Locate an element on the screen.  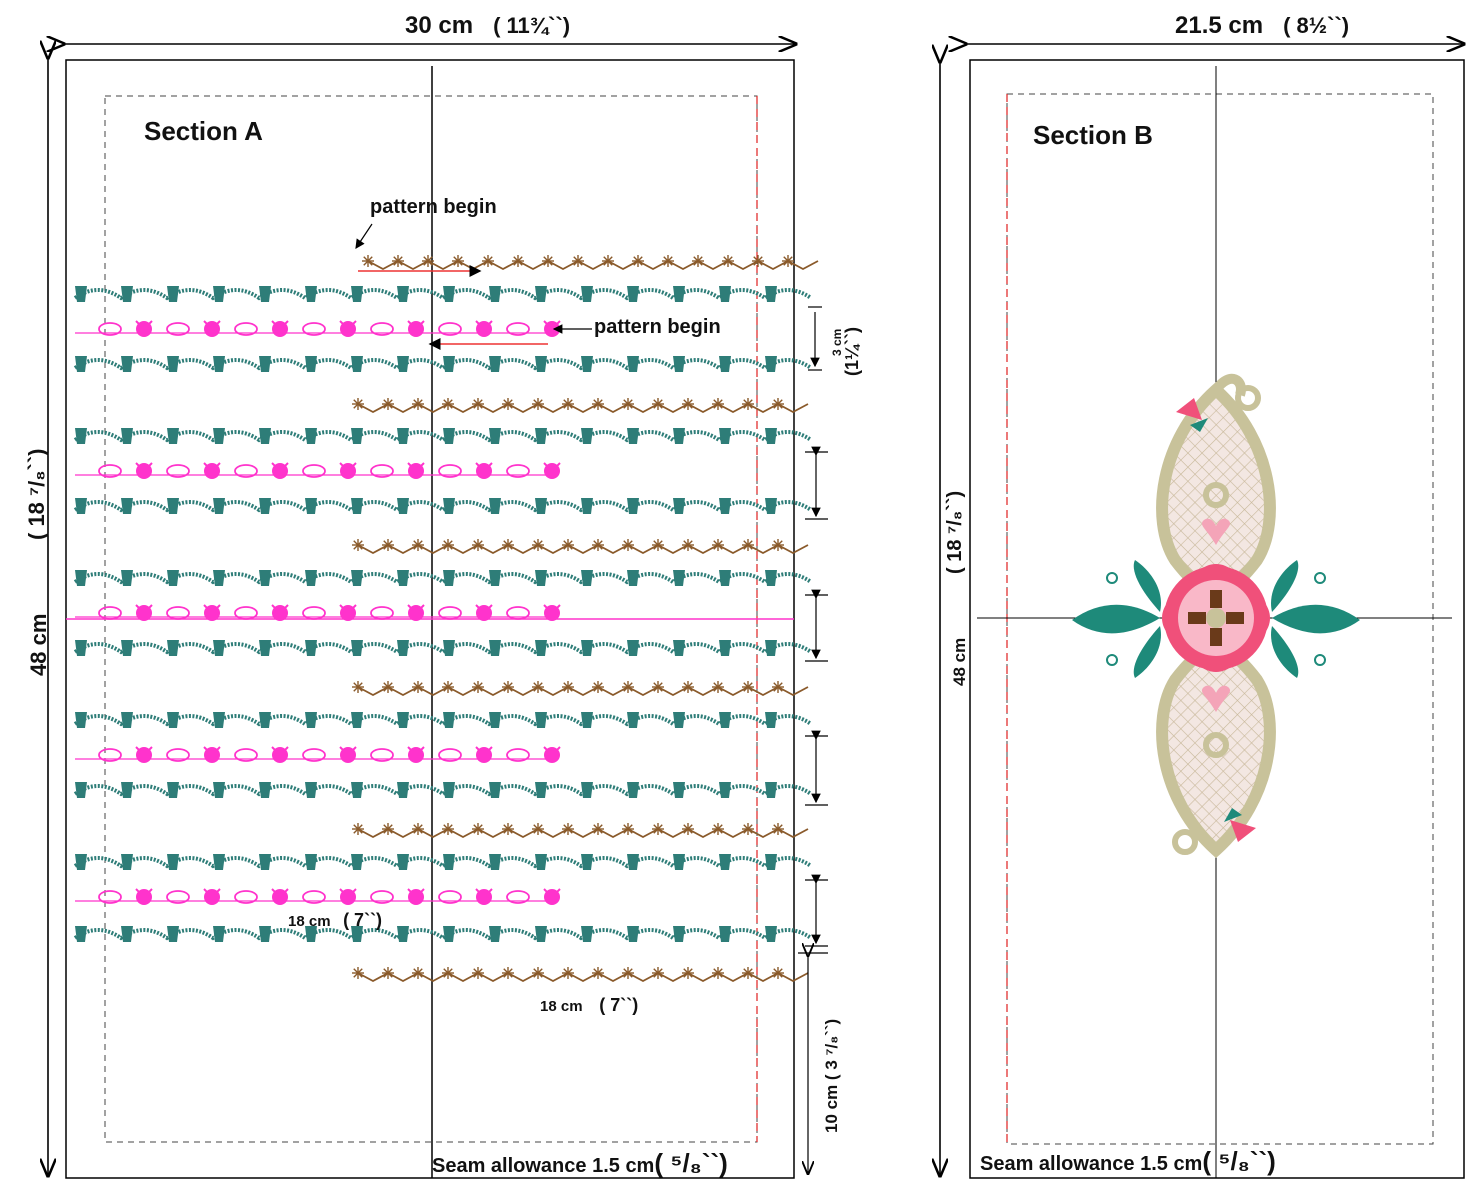
inner-length-label: 18 cm ( 7``) is located at coordinates (335, 920).